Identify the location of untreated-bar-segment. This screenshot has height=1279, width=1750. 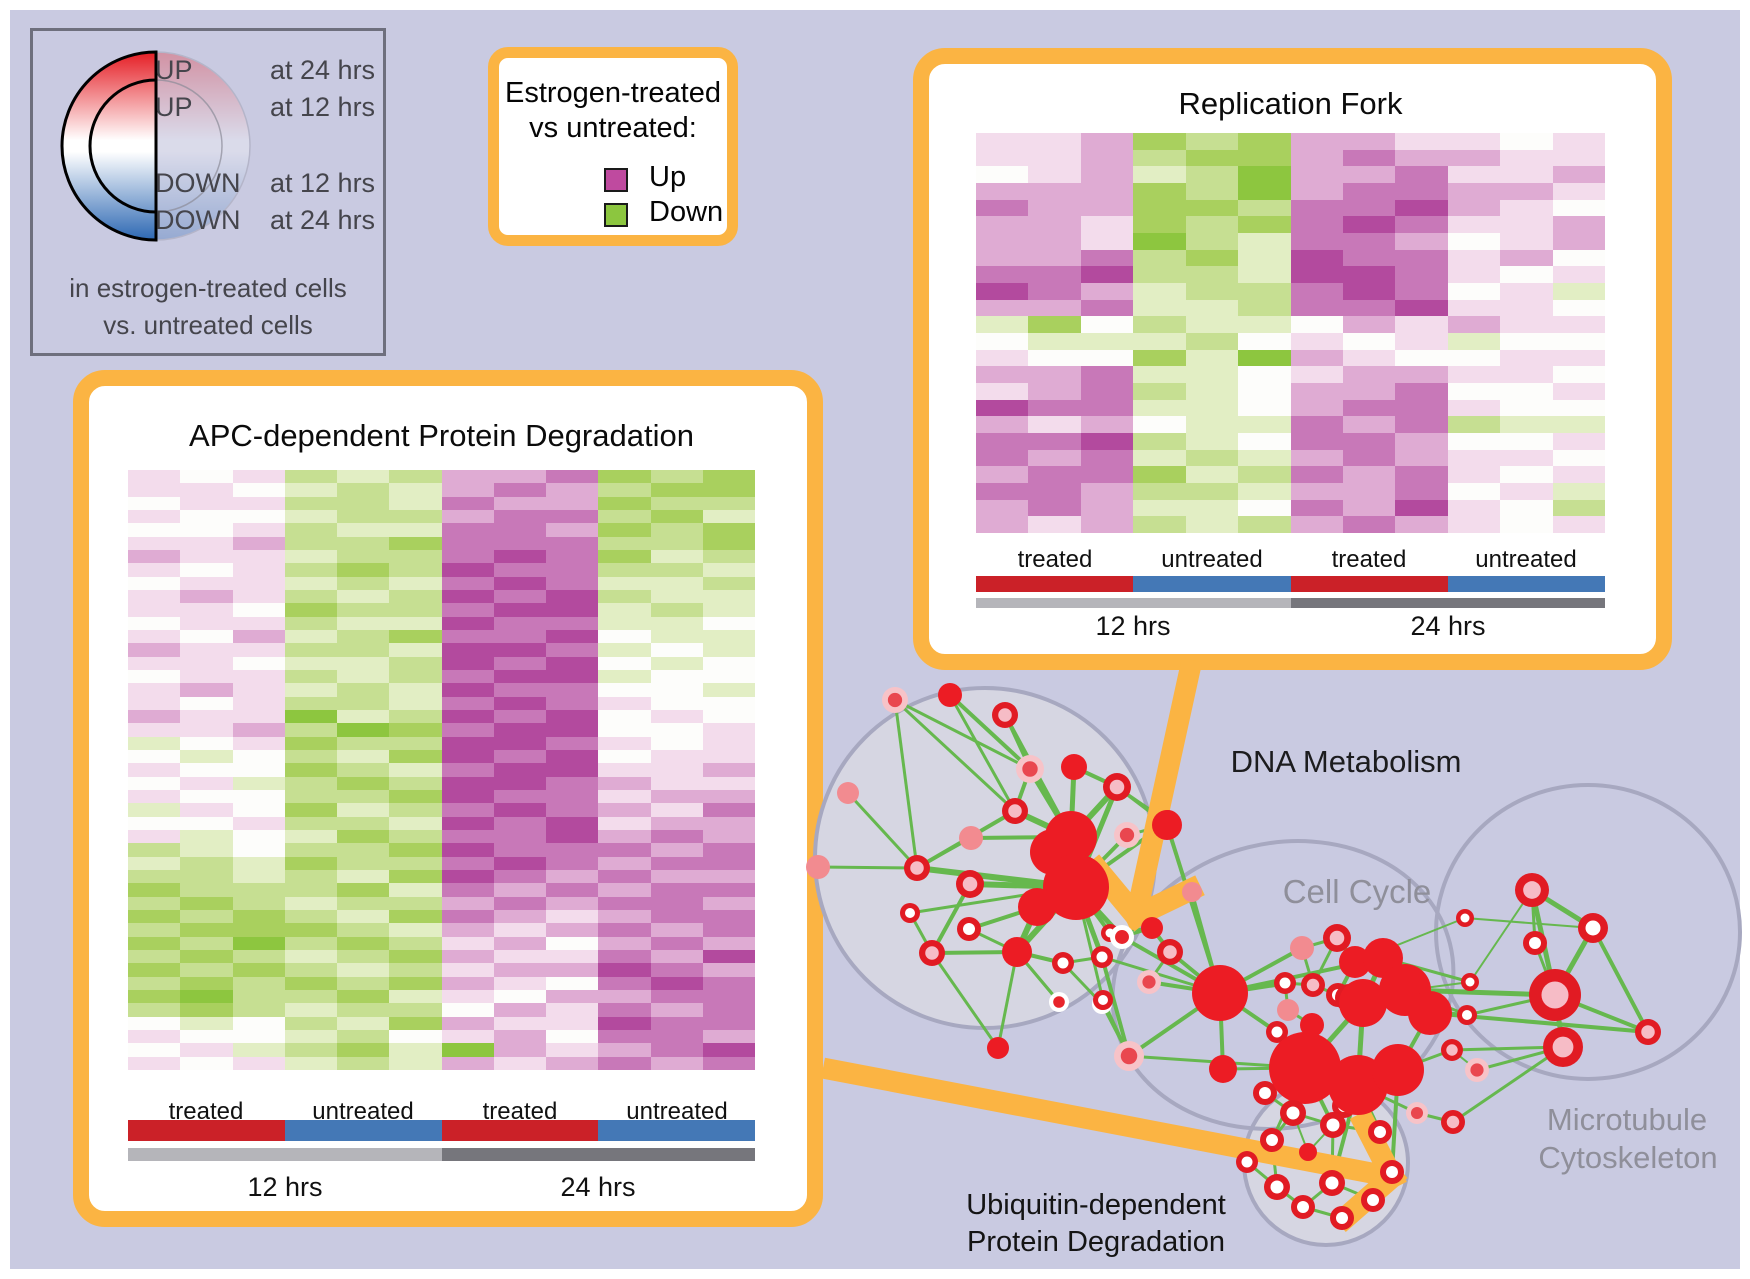
(1526, 584).